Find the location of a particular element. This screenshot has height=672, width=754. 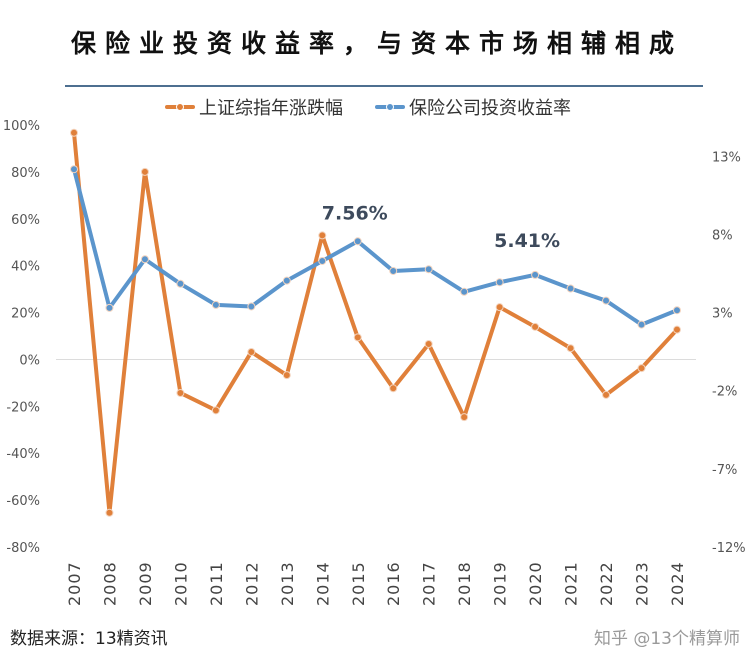

x-axis-tick: 2021 is located at coordinates (571, 583).